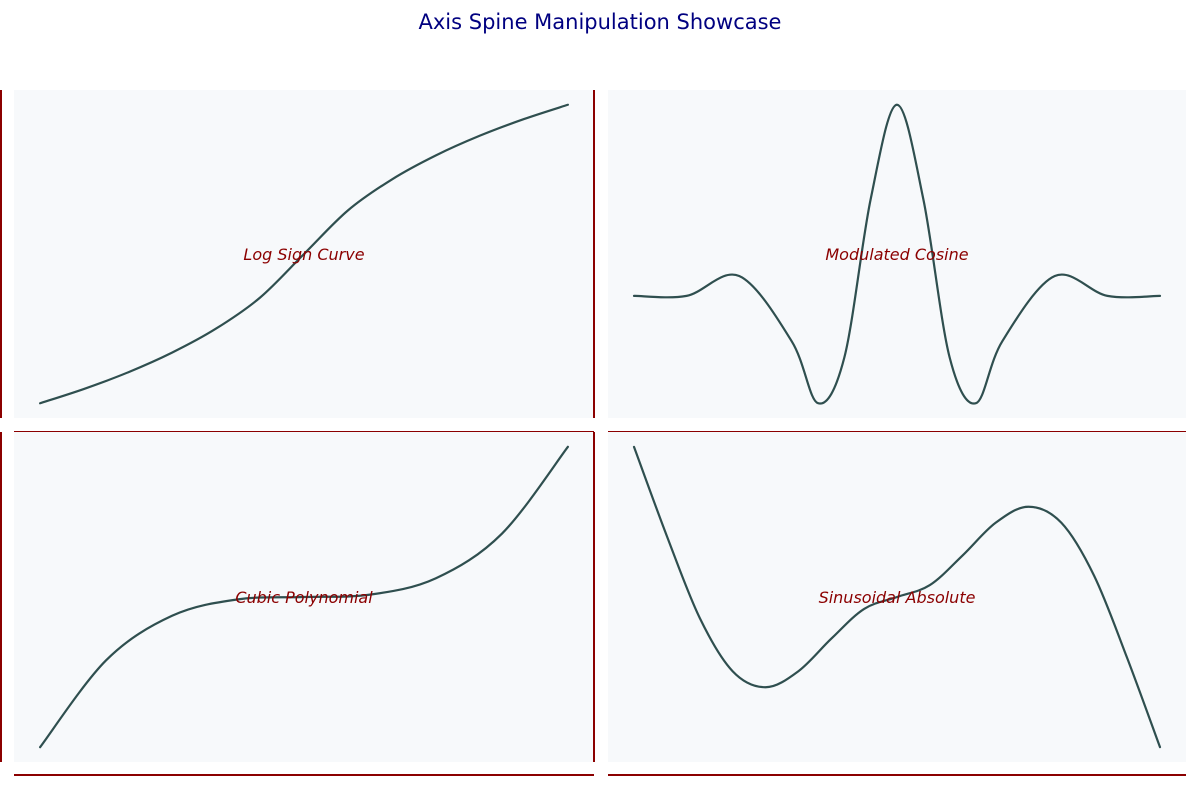 Image resolution: width=1200 pixels, height=800 pixels. I want to click on annotation-modulated-cosine: Modulated Cosine, so click(896, 254).